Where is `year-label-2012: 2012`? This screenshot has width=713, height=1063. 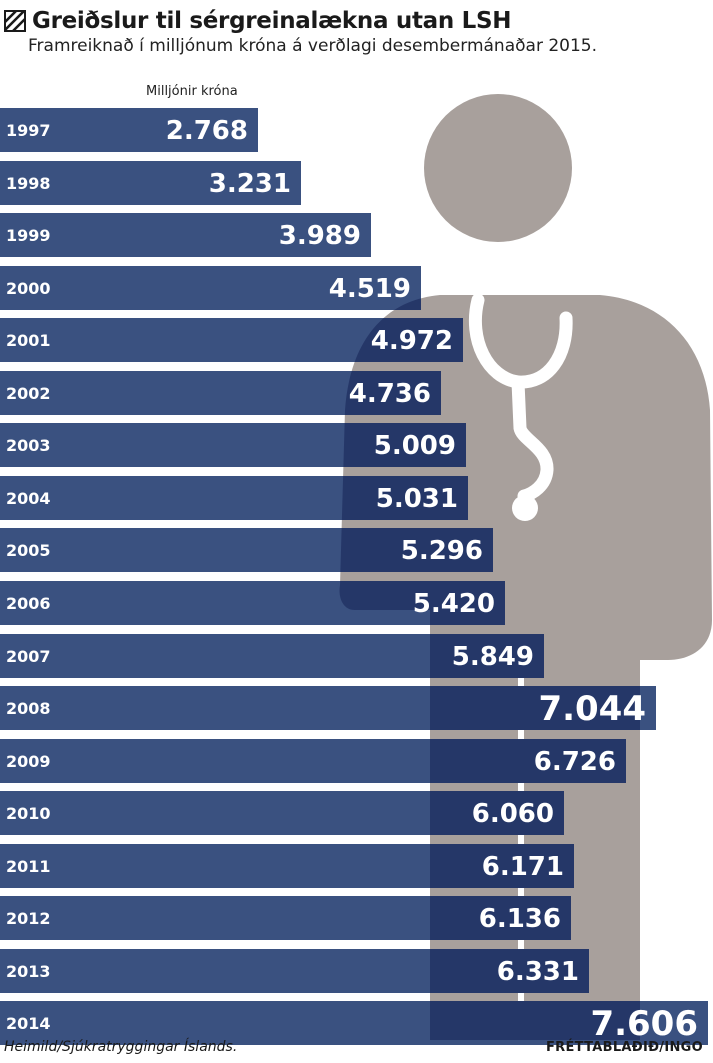
year-label-2012: 2012 is located at coordinates (28, 918).